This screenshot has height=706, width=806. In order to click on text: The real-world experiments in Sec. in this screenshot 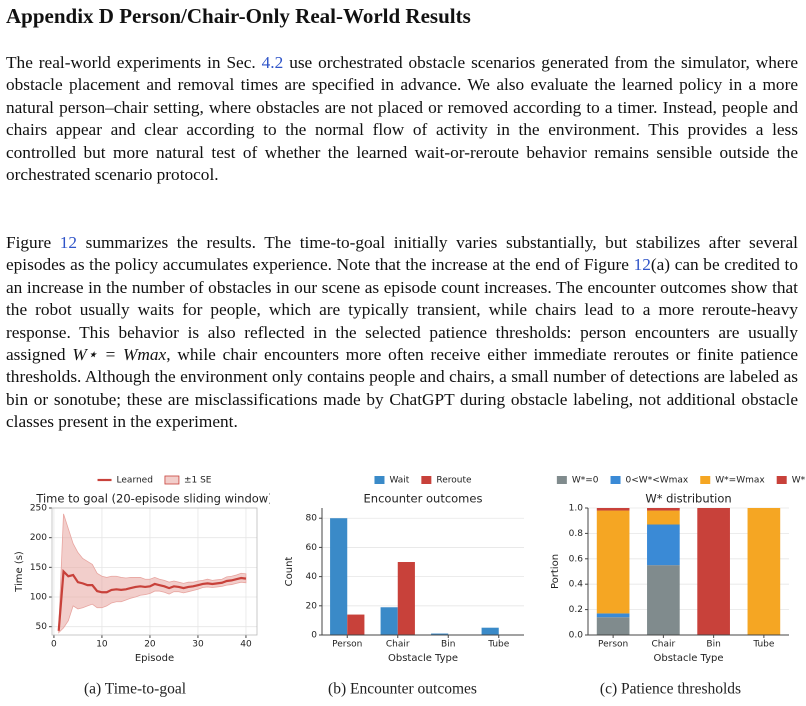, I will do `click(134, 62)`.